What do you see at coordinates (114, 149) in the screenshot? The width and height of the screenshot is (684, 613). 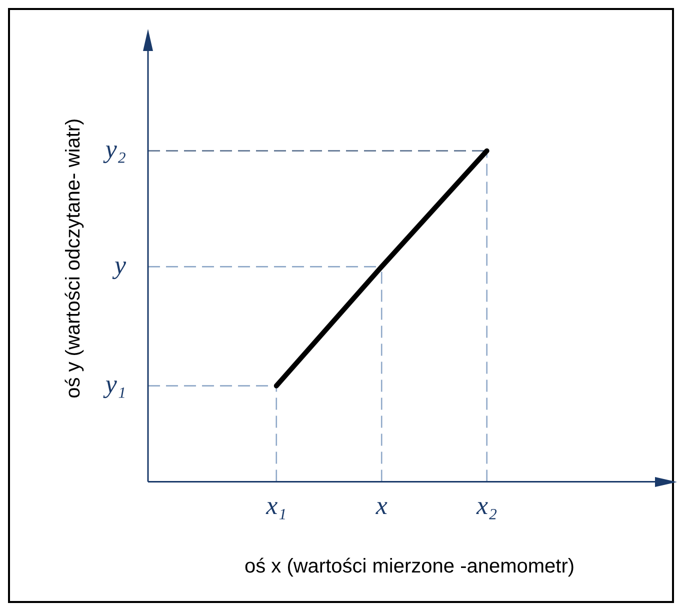 I see `ref-line-label: y₂` at bounding box center [114, 149].